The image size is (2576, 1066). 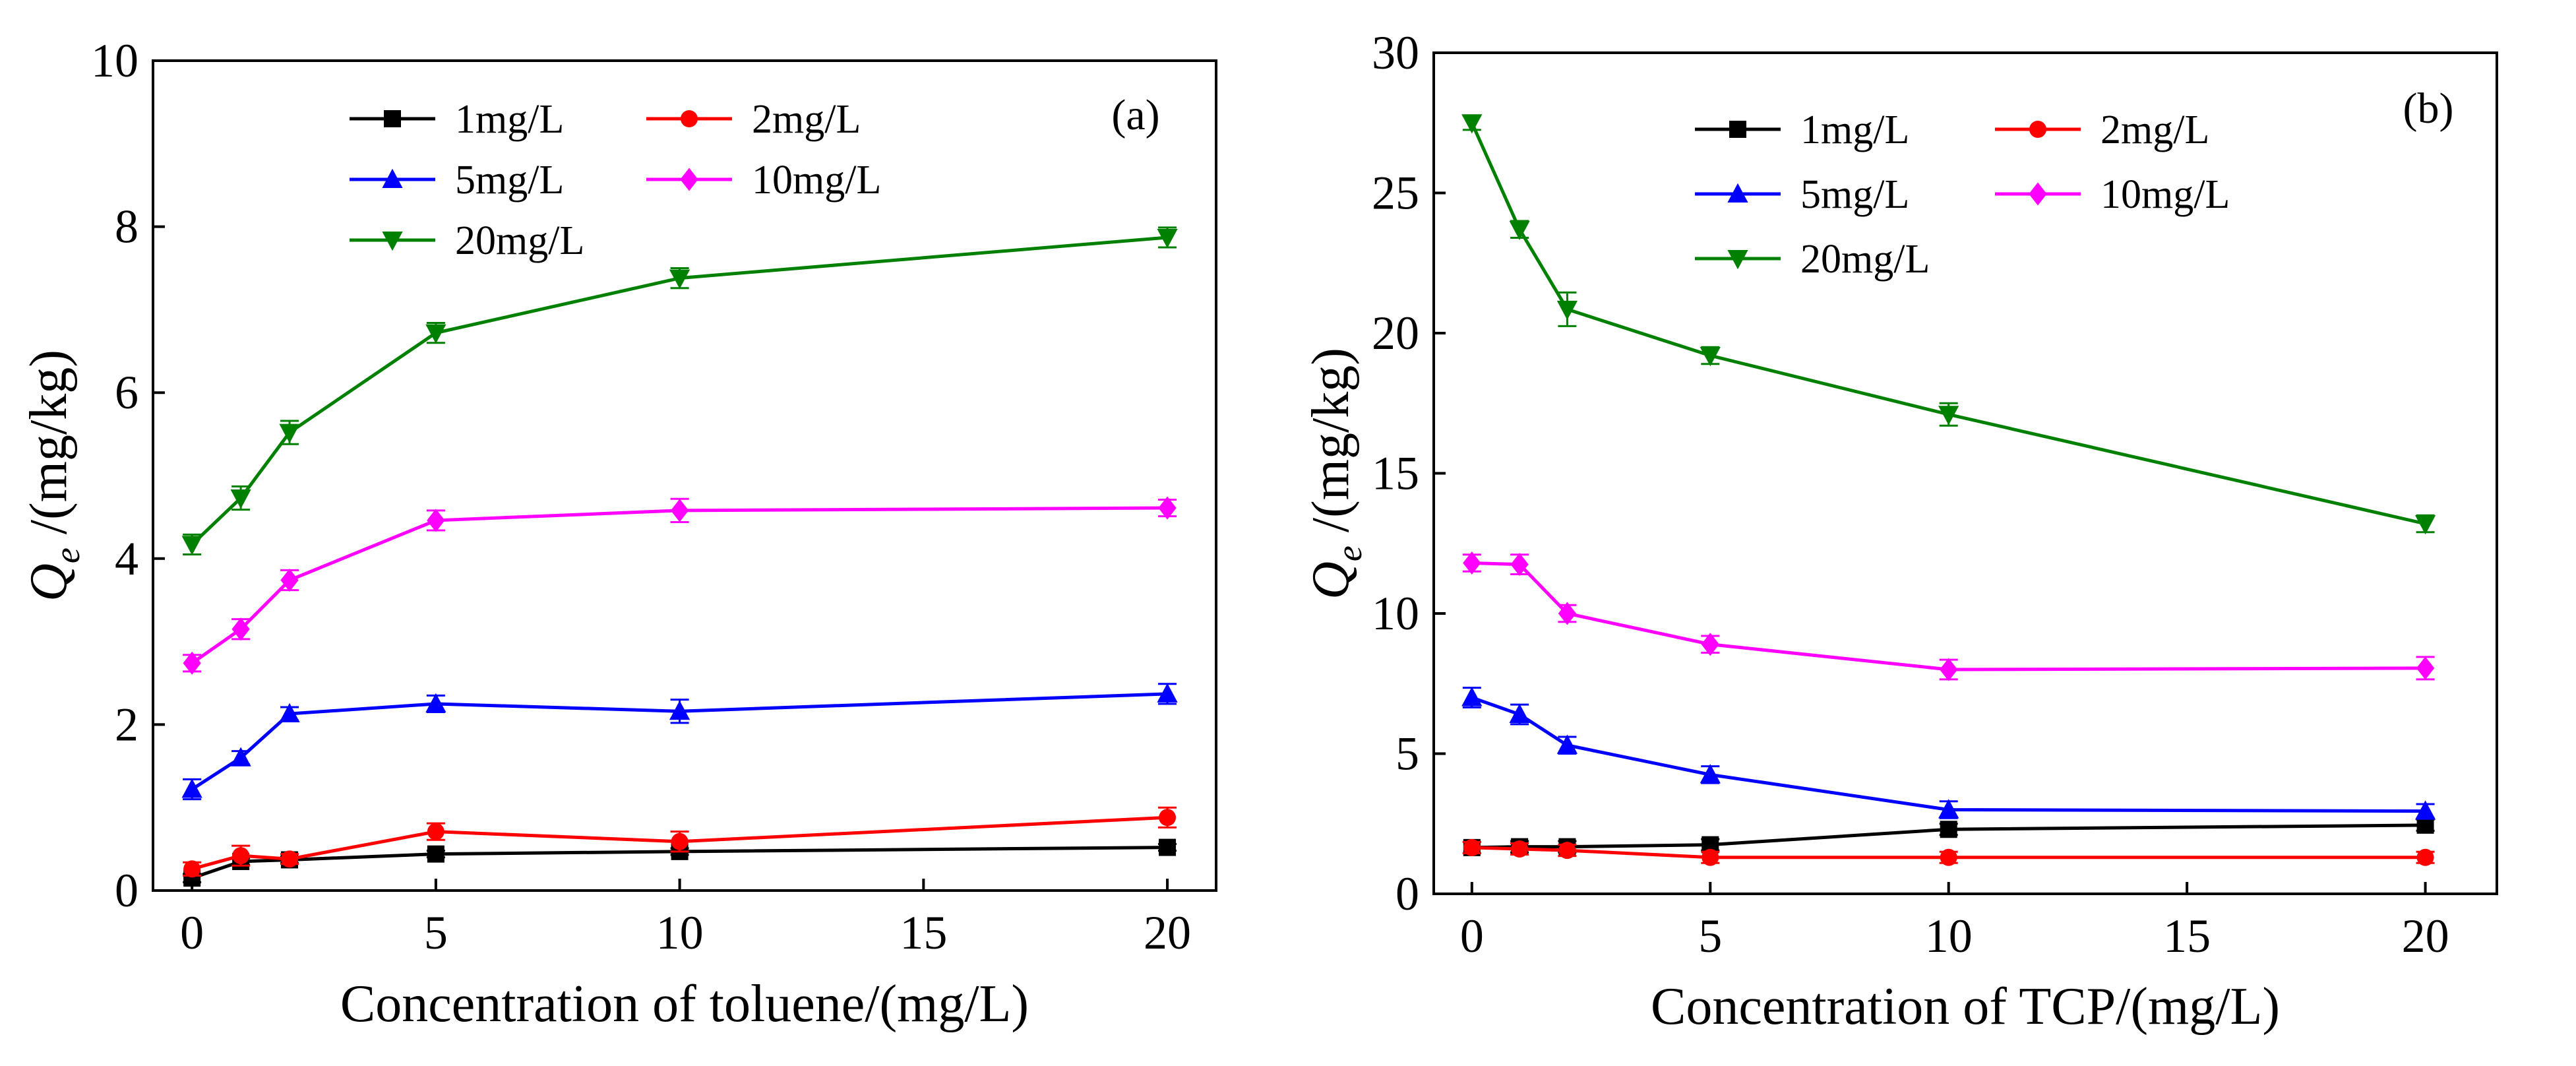 What do you see at coordinates (1395, 333) in the screenshot?
I see `y-tick-label: 20` at bounding box center [1395, 333].